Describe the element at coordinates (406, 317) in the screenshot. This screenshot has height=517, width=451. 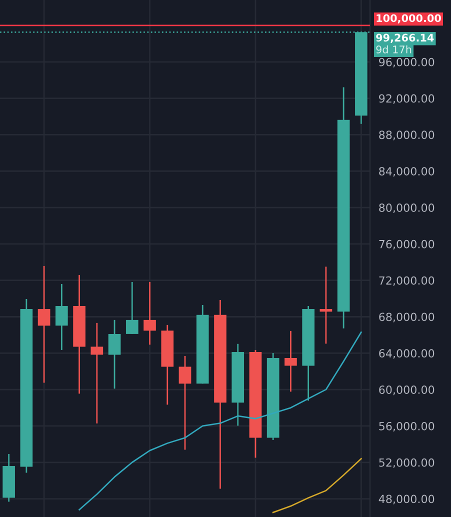
I see `y-tick-label: 68,000.00` at that location.